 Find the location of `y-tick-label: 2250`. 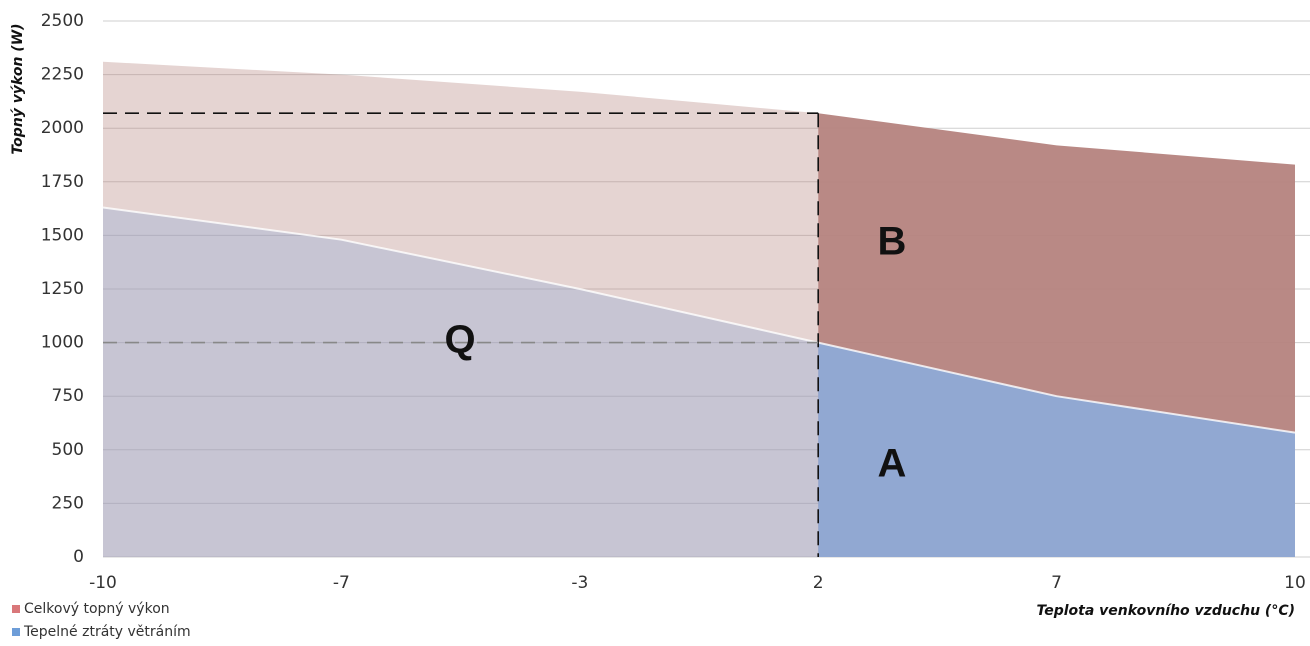

y-tick-label: 2250 is located at coordinates (62, 75).